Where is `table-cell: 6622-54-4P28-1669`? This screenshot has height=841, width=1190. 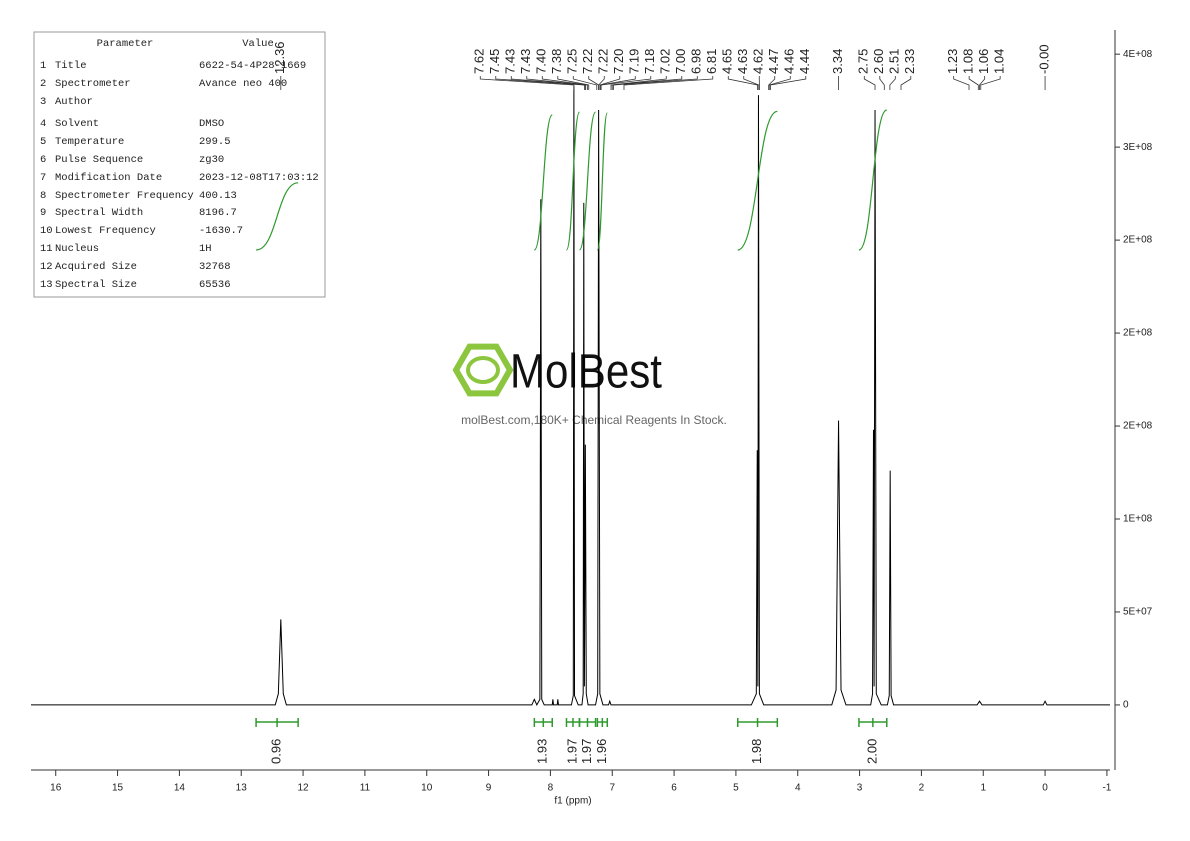 table-cell: 6622-54-4P28-1669 is located at coordinates (252, 66).